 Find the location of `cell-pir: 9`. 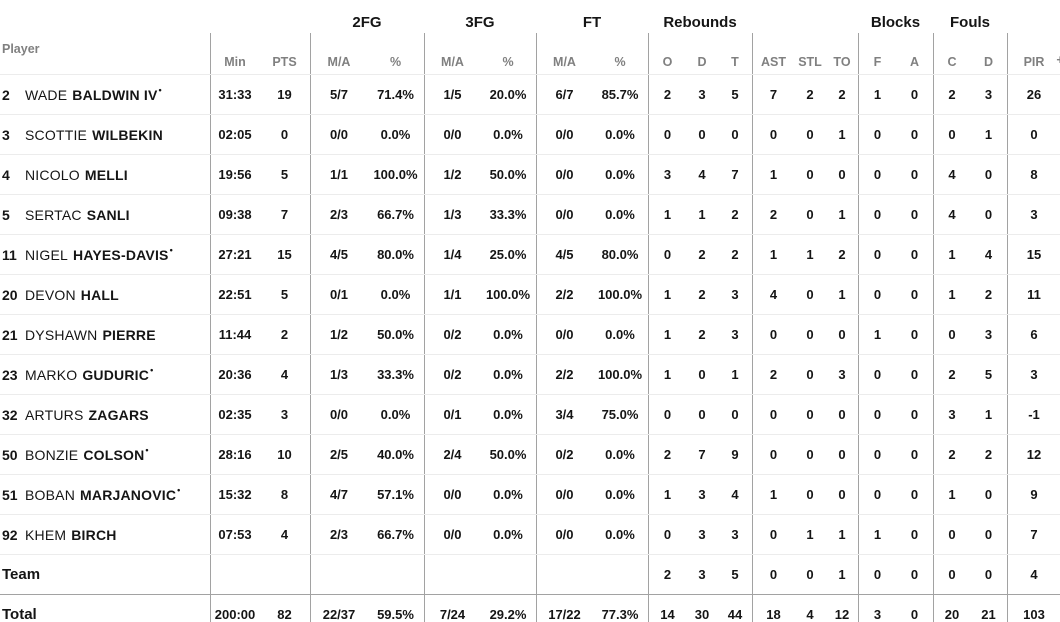

cell-pir: 9 is located at coordinates (1033, 494).